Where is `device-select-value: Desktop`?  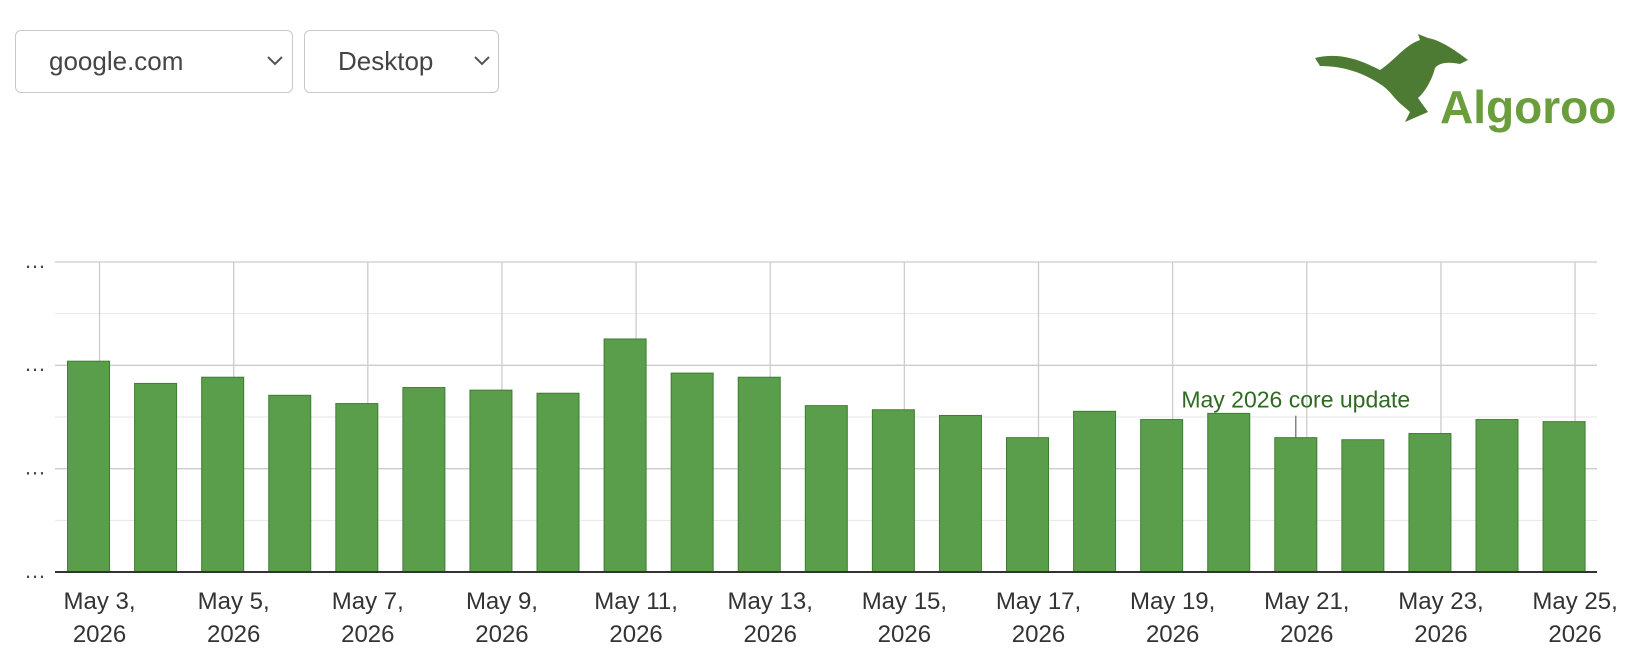
device-select-value: Desktop is located at coordinates (386, 61).